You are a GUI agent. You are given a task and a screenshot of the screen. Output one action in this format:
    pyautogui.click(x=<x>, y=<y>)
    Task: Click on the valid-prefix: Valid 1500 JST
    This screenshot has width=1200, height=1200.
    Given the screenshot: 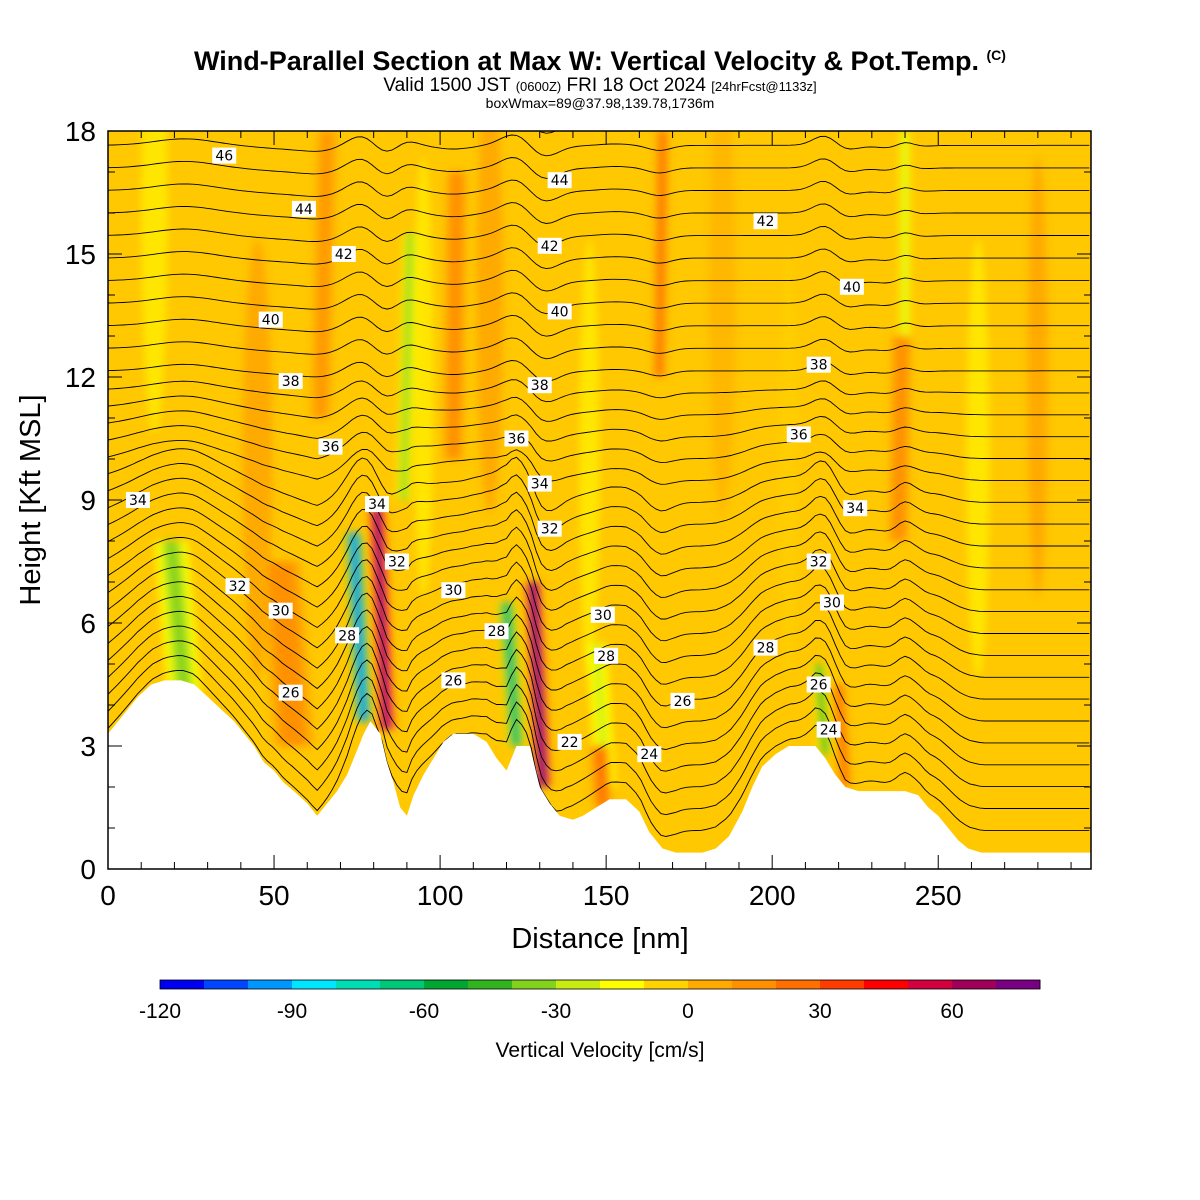 What is the action you would take?
    pyautogui.click(x=447, y=85)
    